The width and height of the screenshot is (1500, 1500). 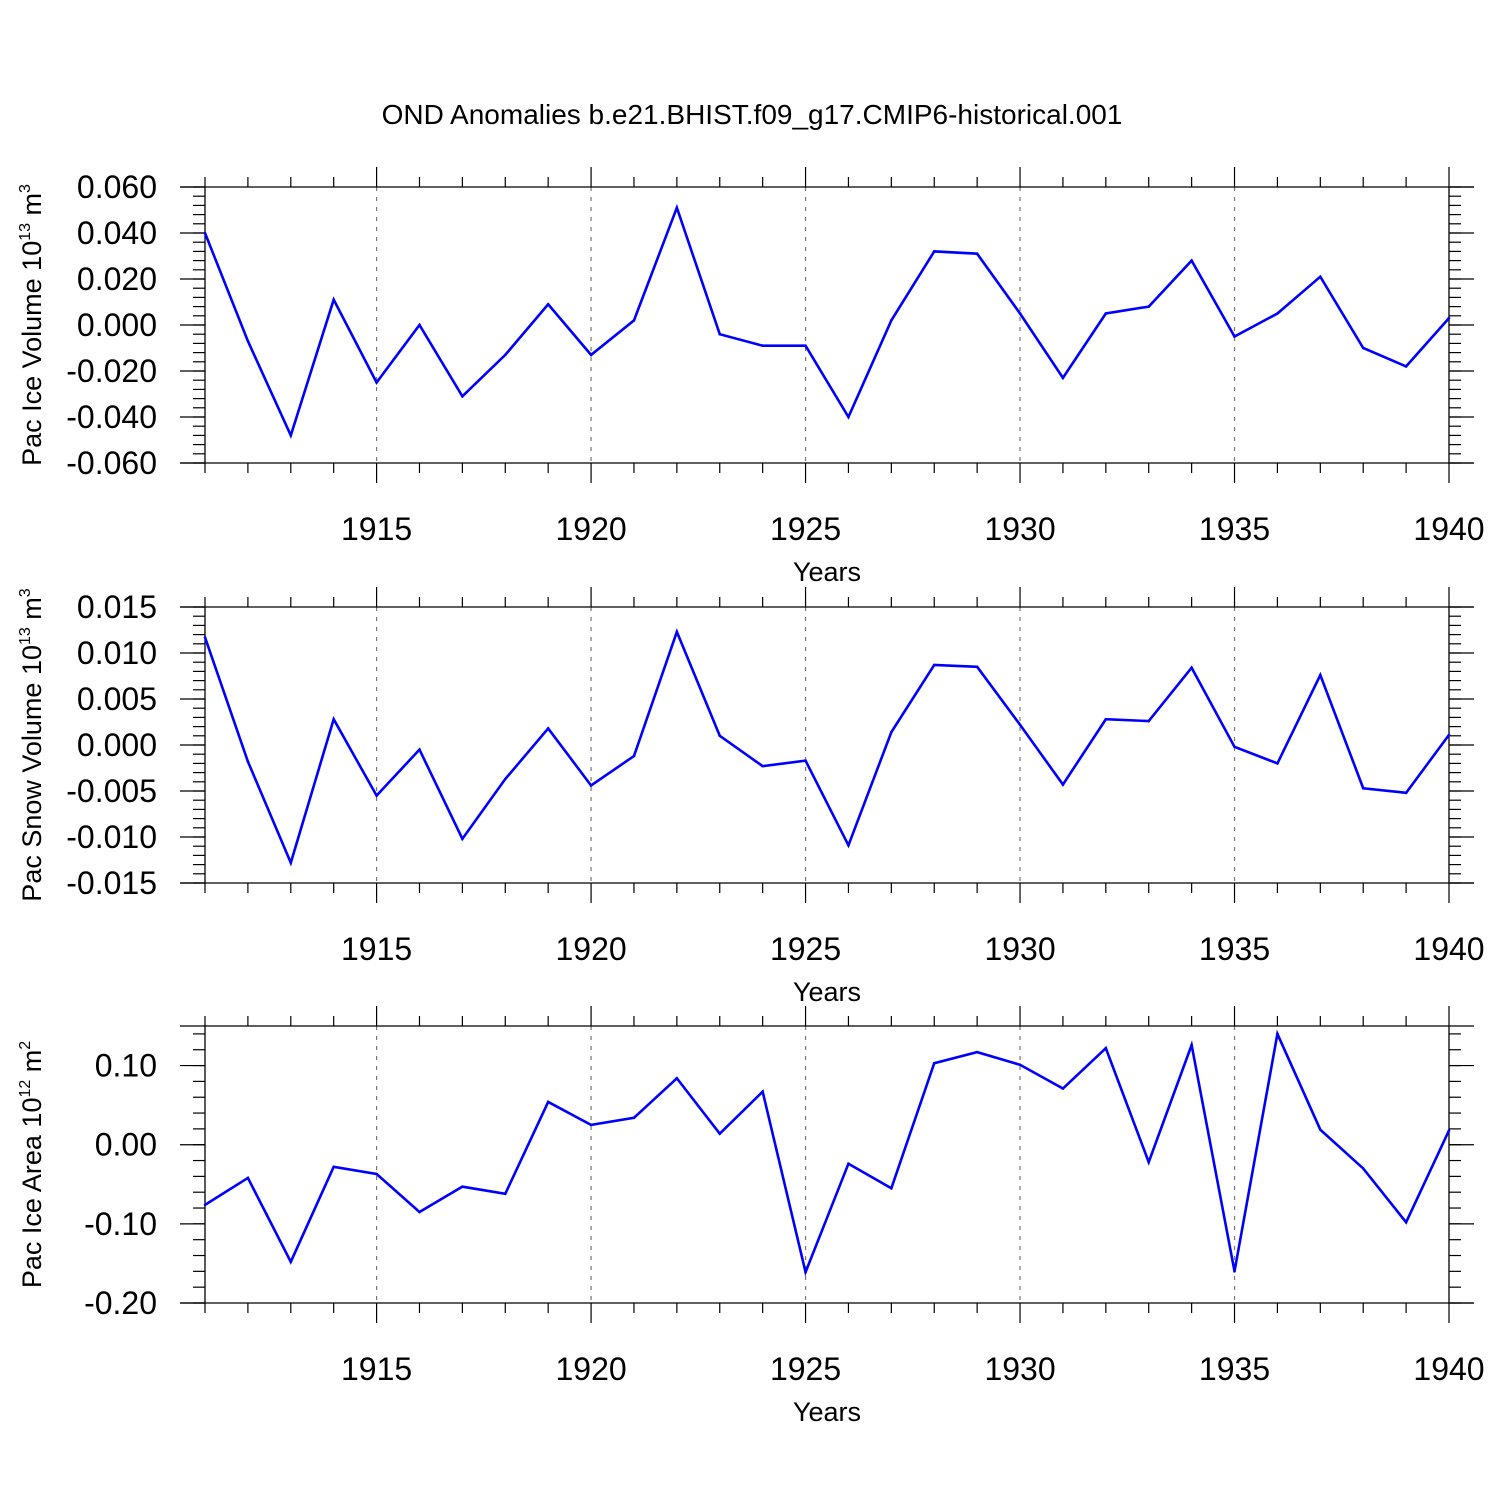 What do you see at coordinates (591, 355) in the screenshot?
I see `data-point-1920` at bounding box center [591, 355].